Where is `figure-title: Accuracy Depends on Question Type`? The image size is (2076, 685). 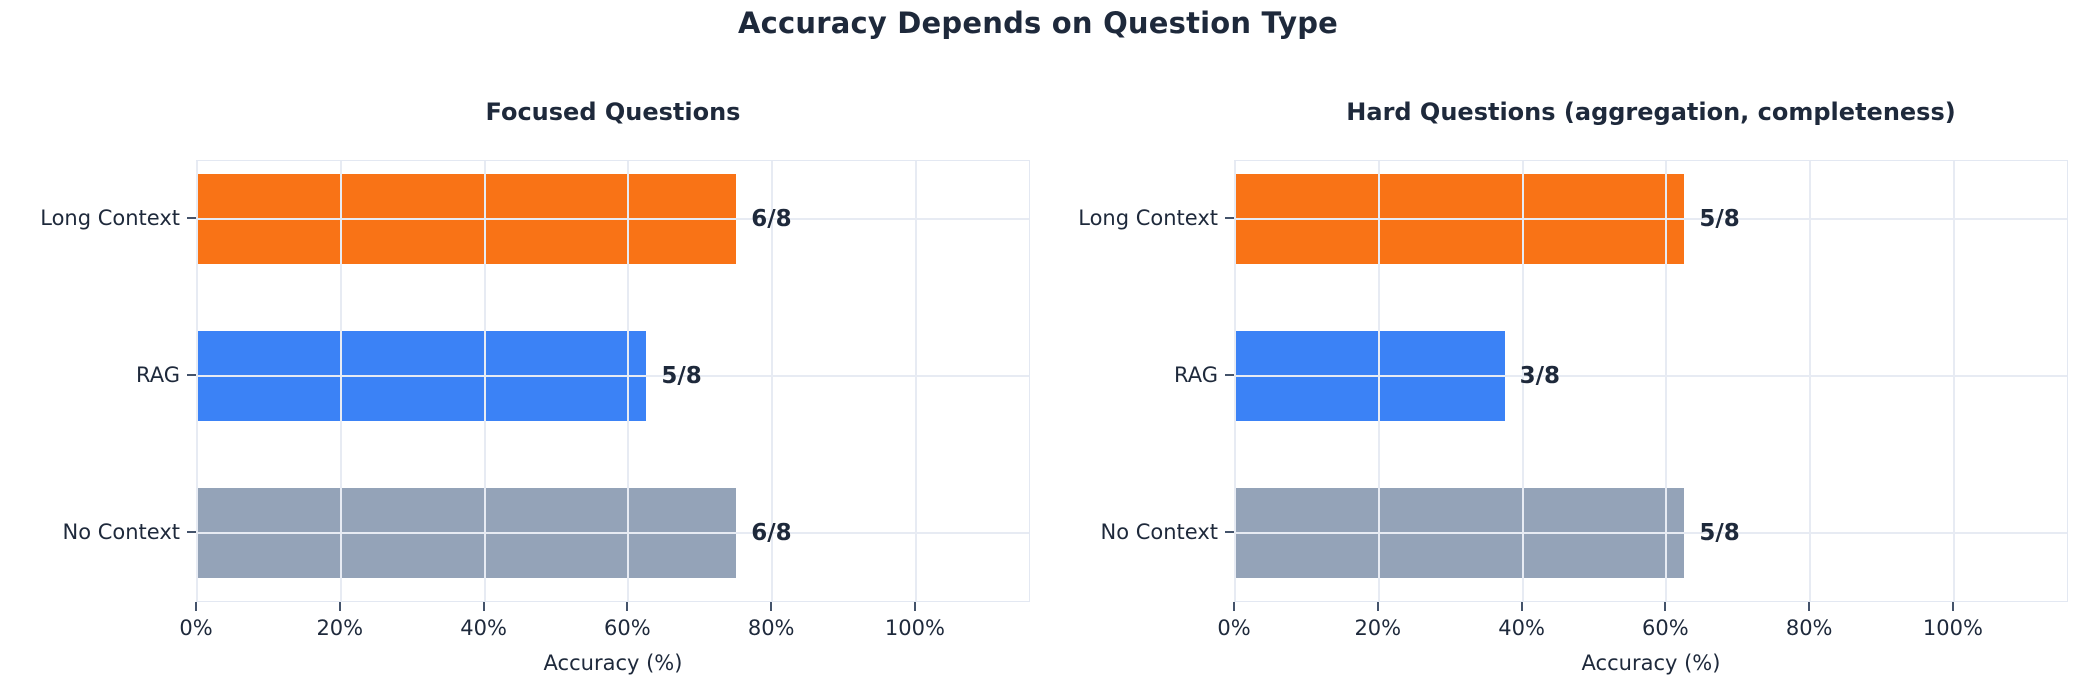 figure-title: Accuracy Depends on Question Type is located at coordinates (1038, 23).